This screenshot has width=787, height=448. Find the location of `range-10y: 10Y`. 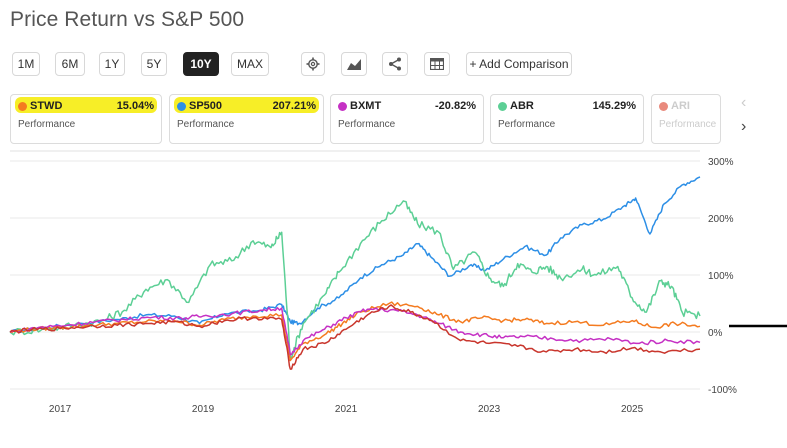

range-10y: 10Y is located at coordinates (201, 64).